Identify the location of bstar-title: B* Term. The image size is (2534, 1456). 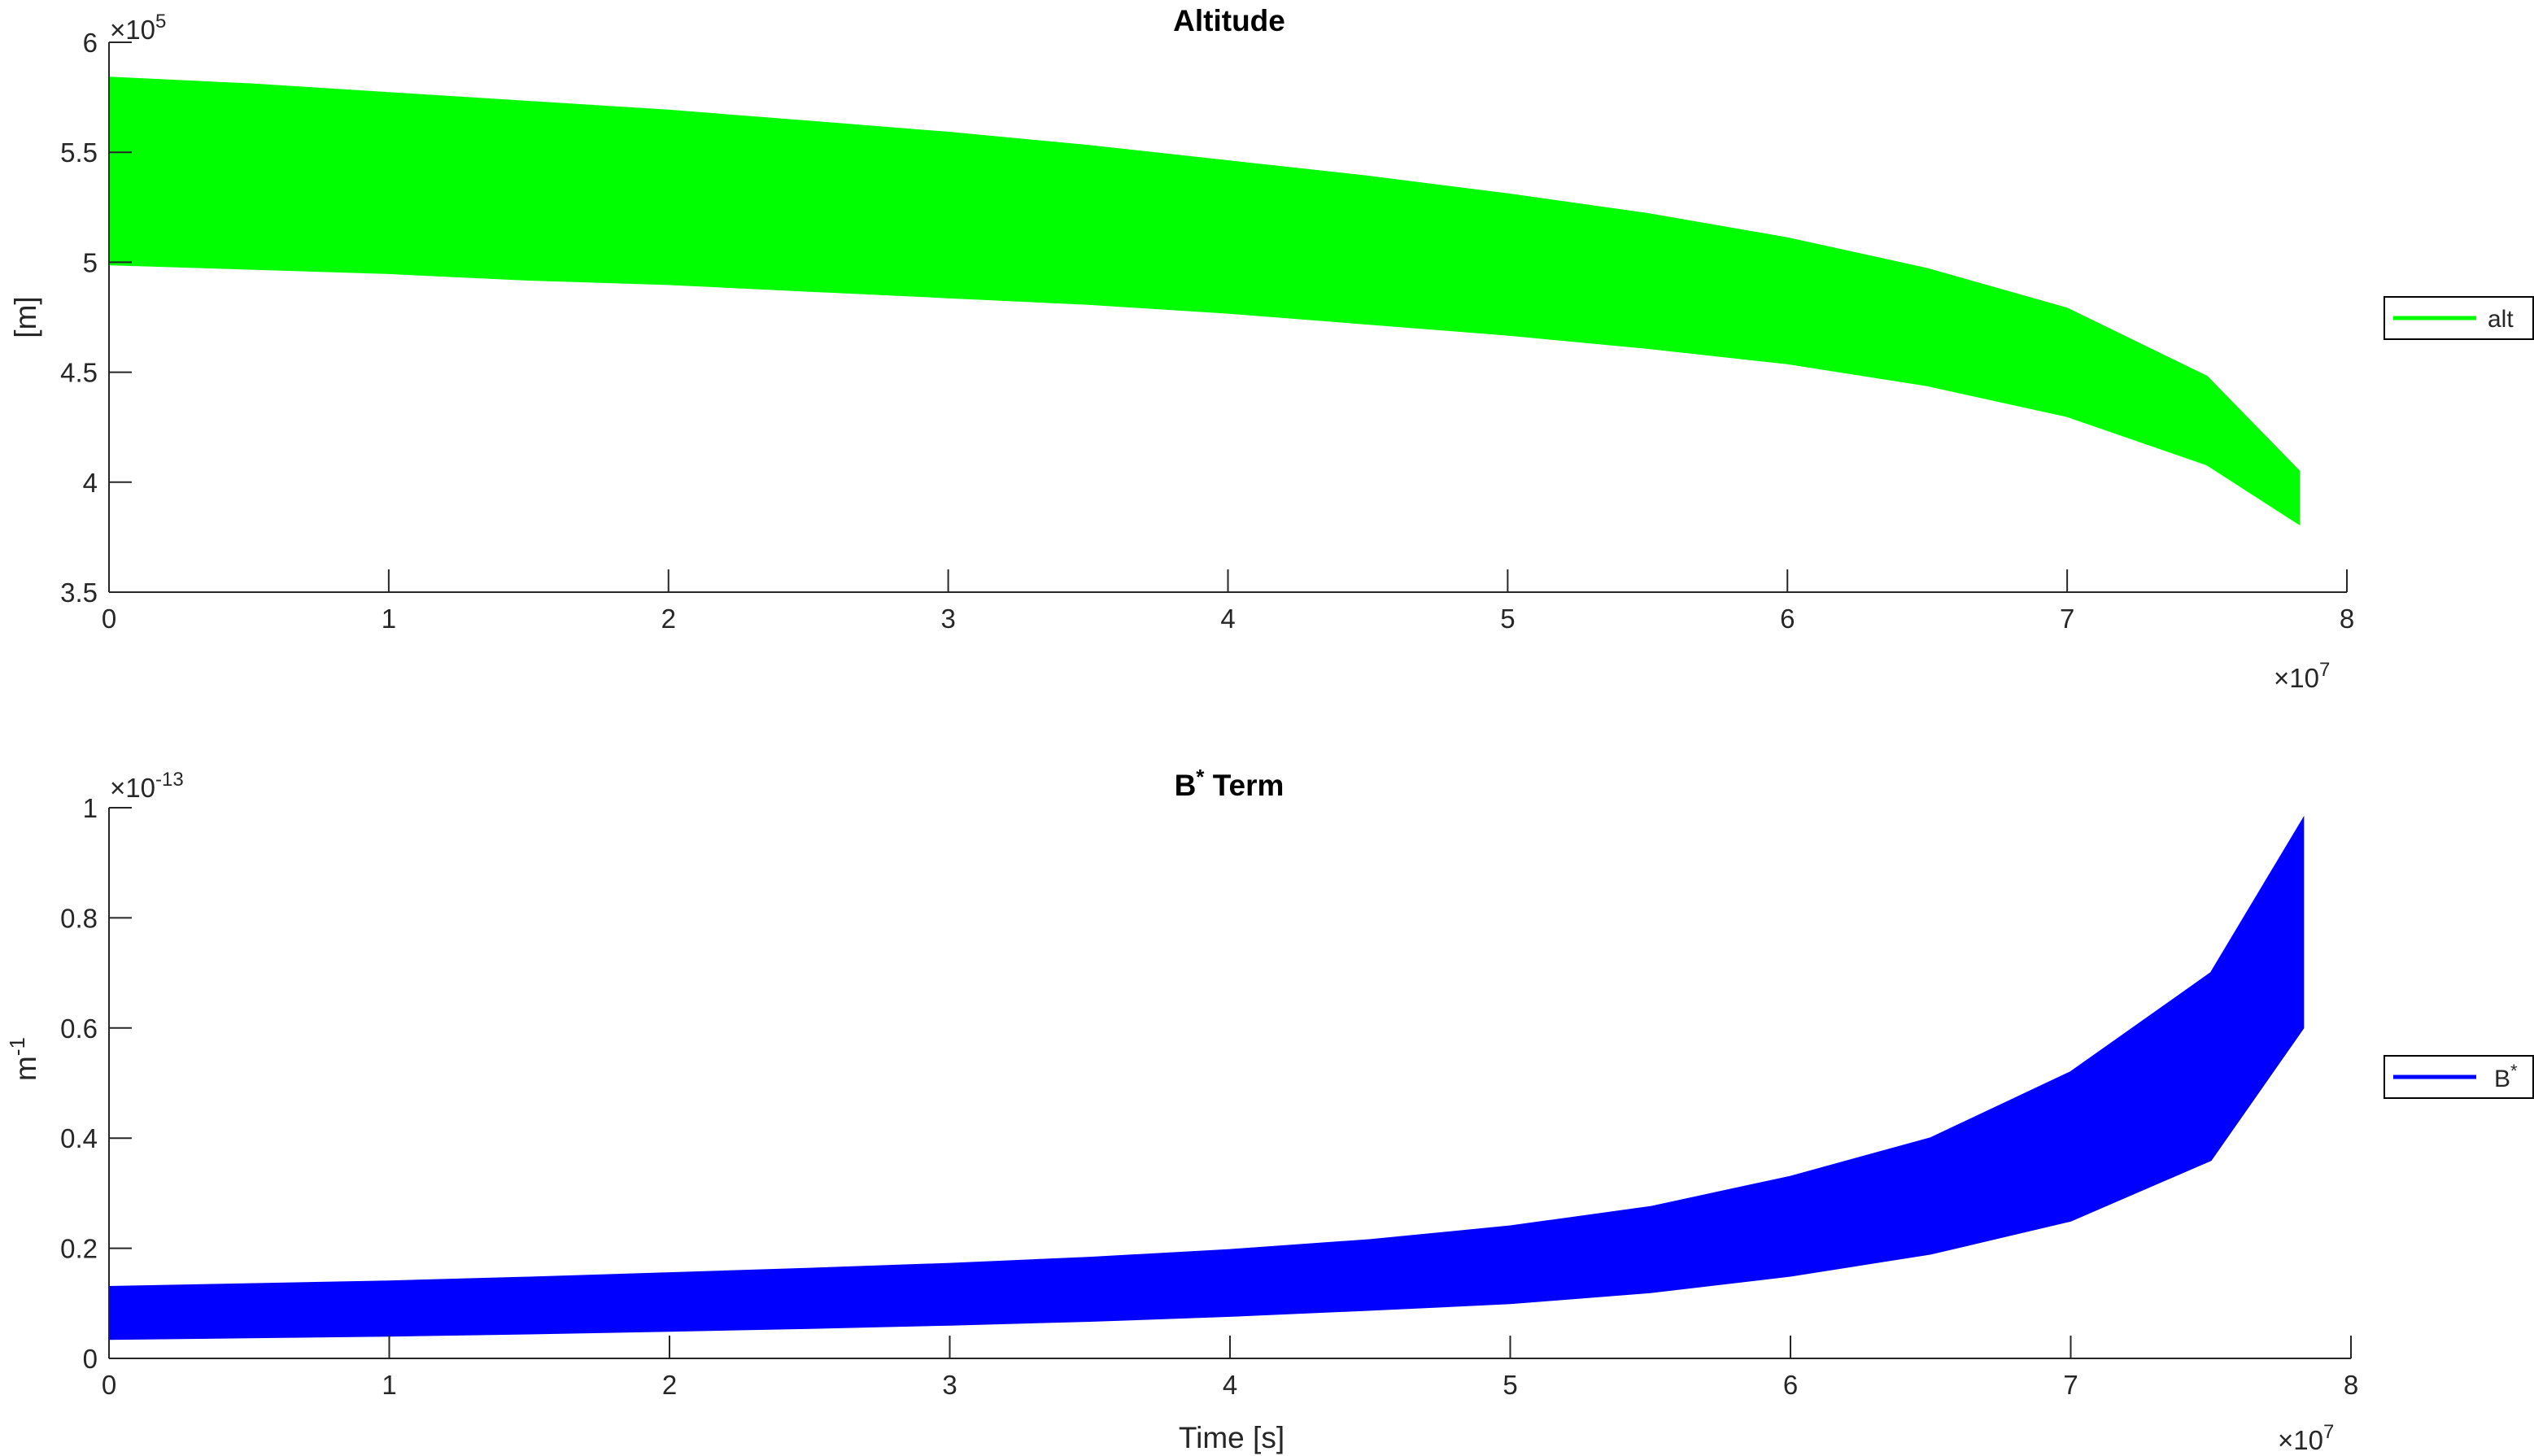
(1229, 784).